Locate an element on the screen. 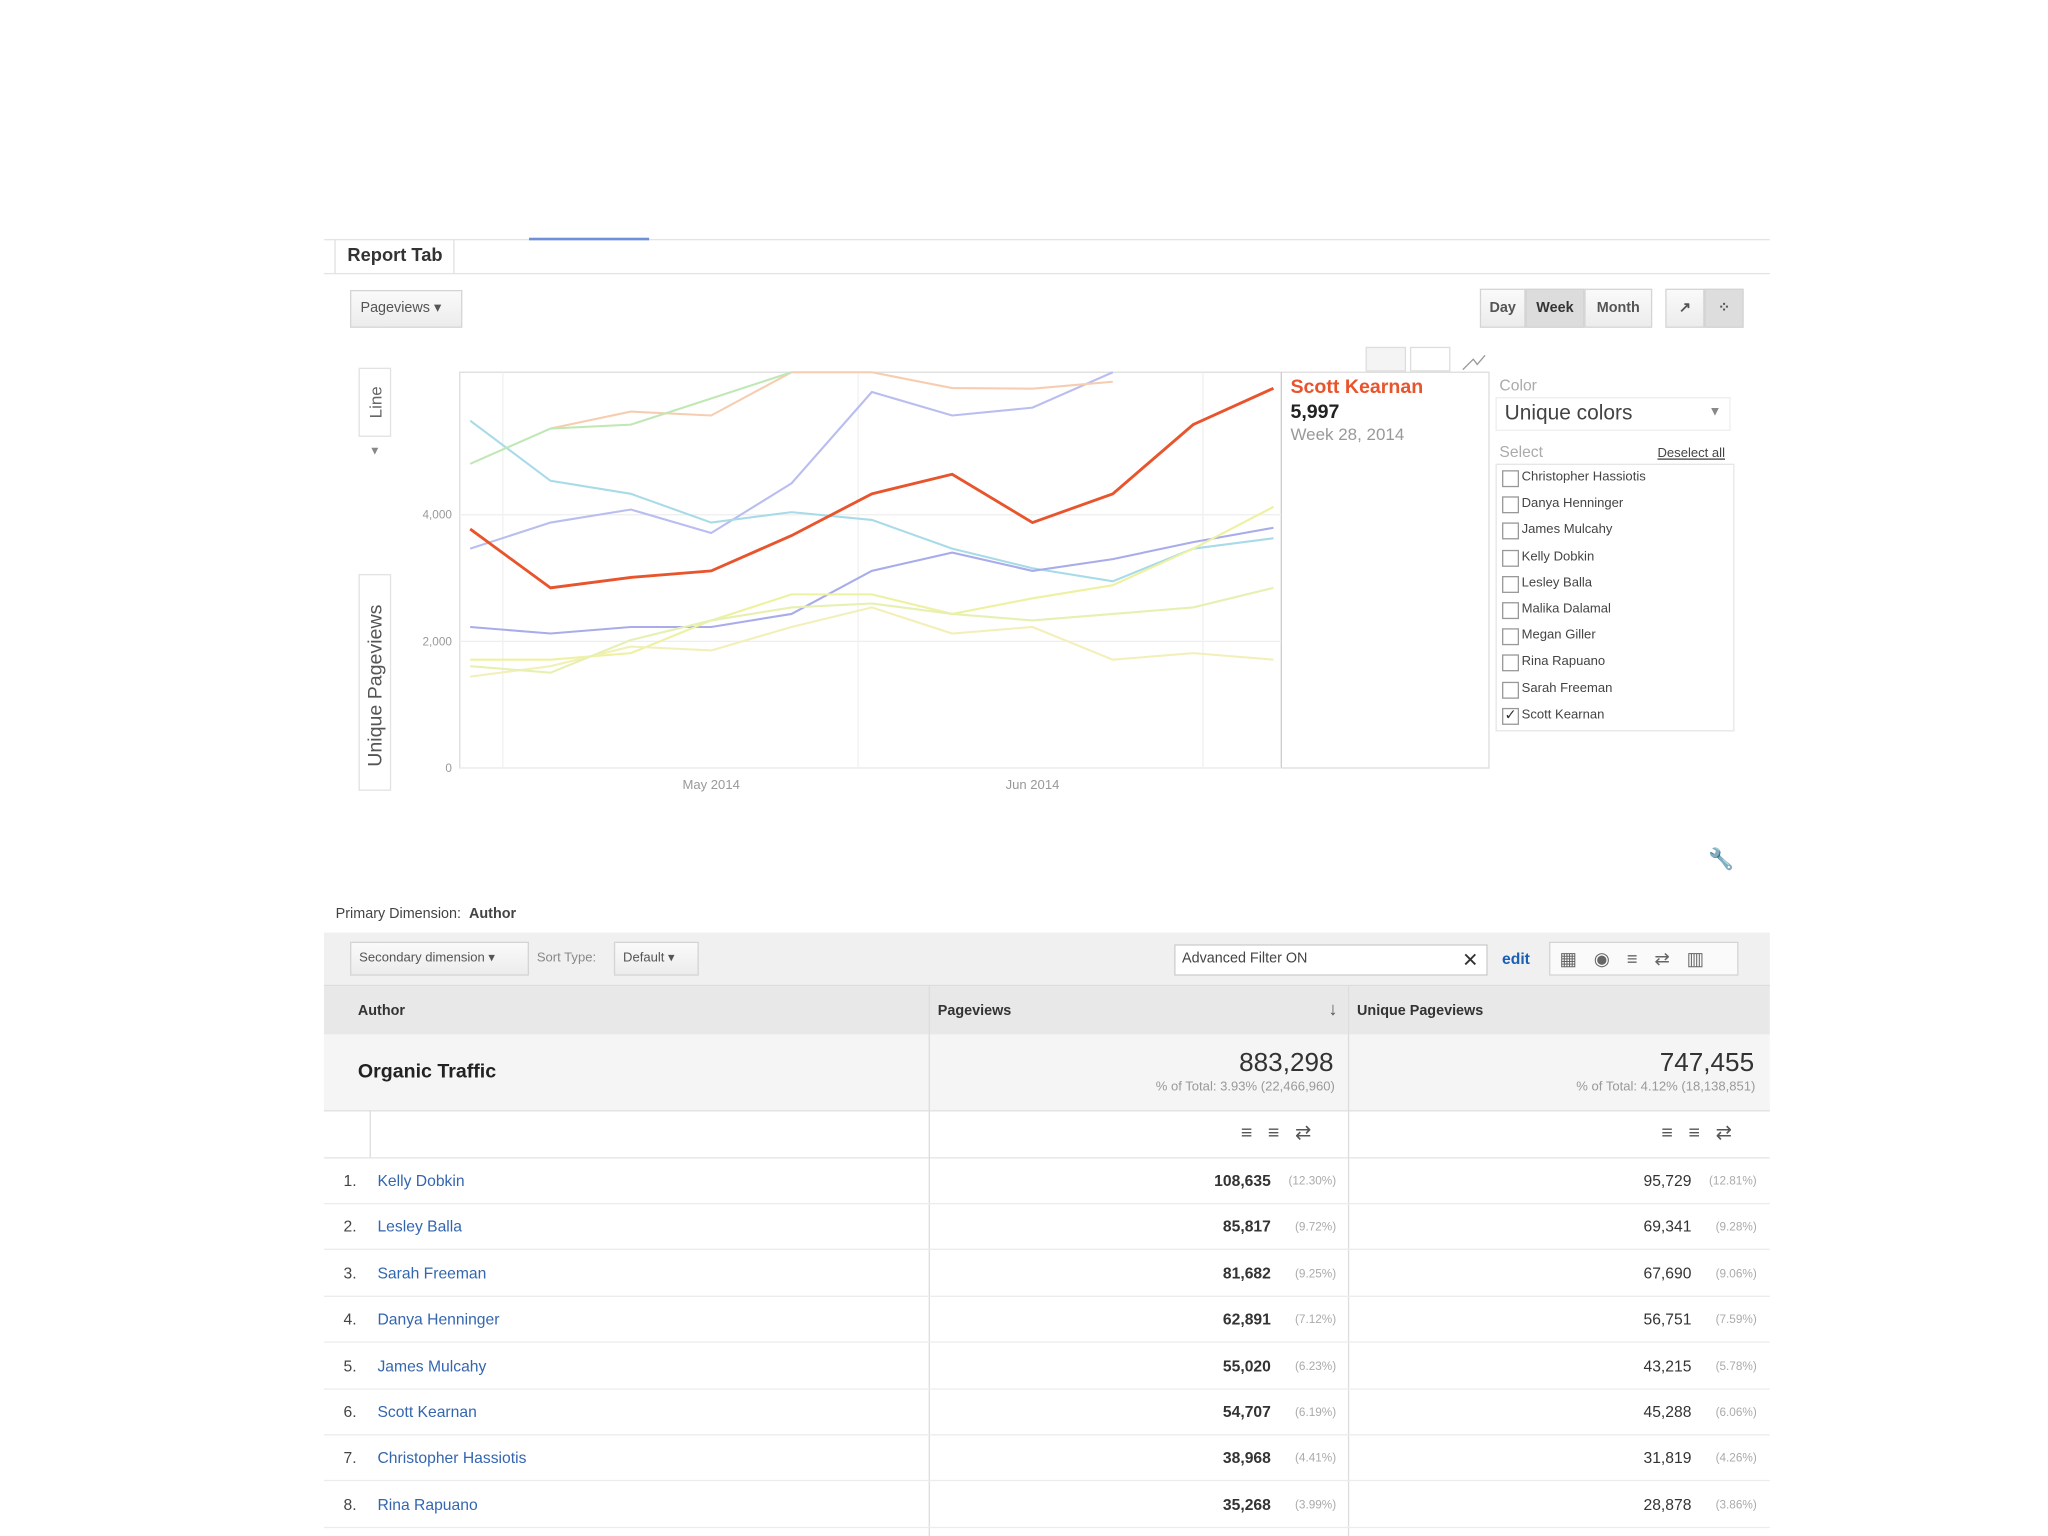 This screenshot has height=1536, width=2048. period-button: Week is located at coordinates (1555, 308).